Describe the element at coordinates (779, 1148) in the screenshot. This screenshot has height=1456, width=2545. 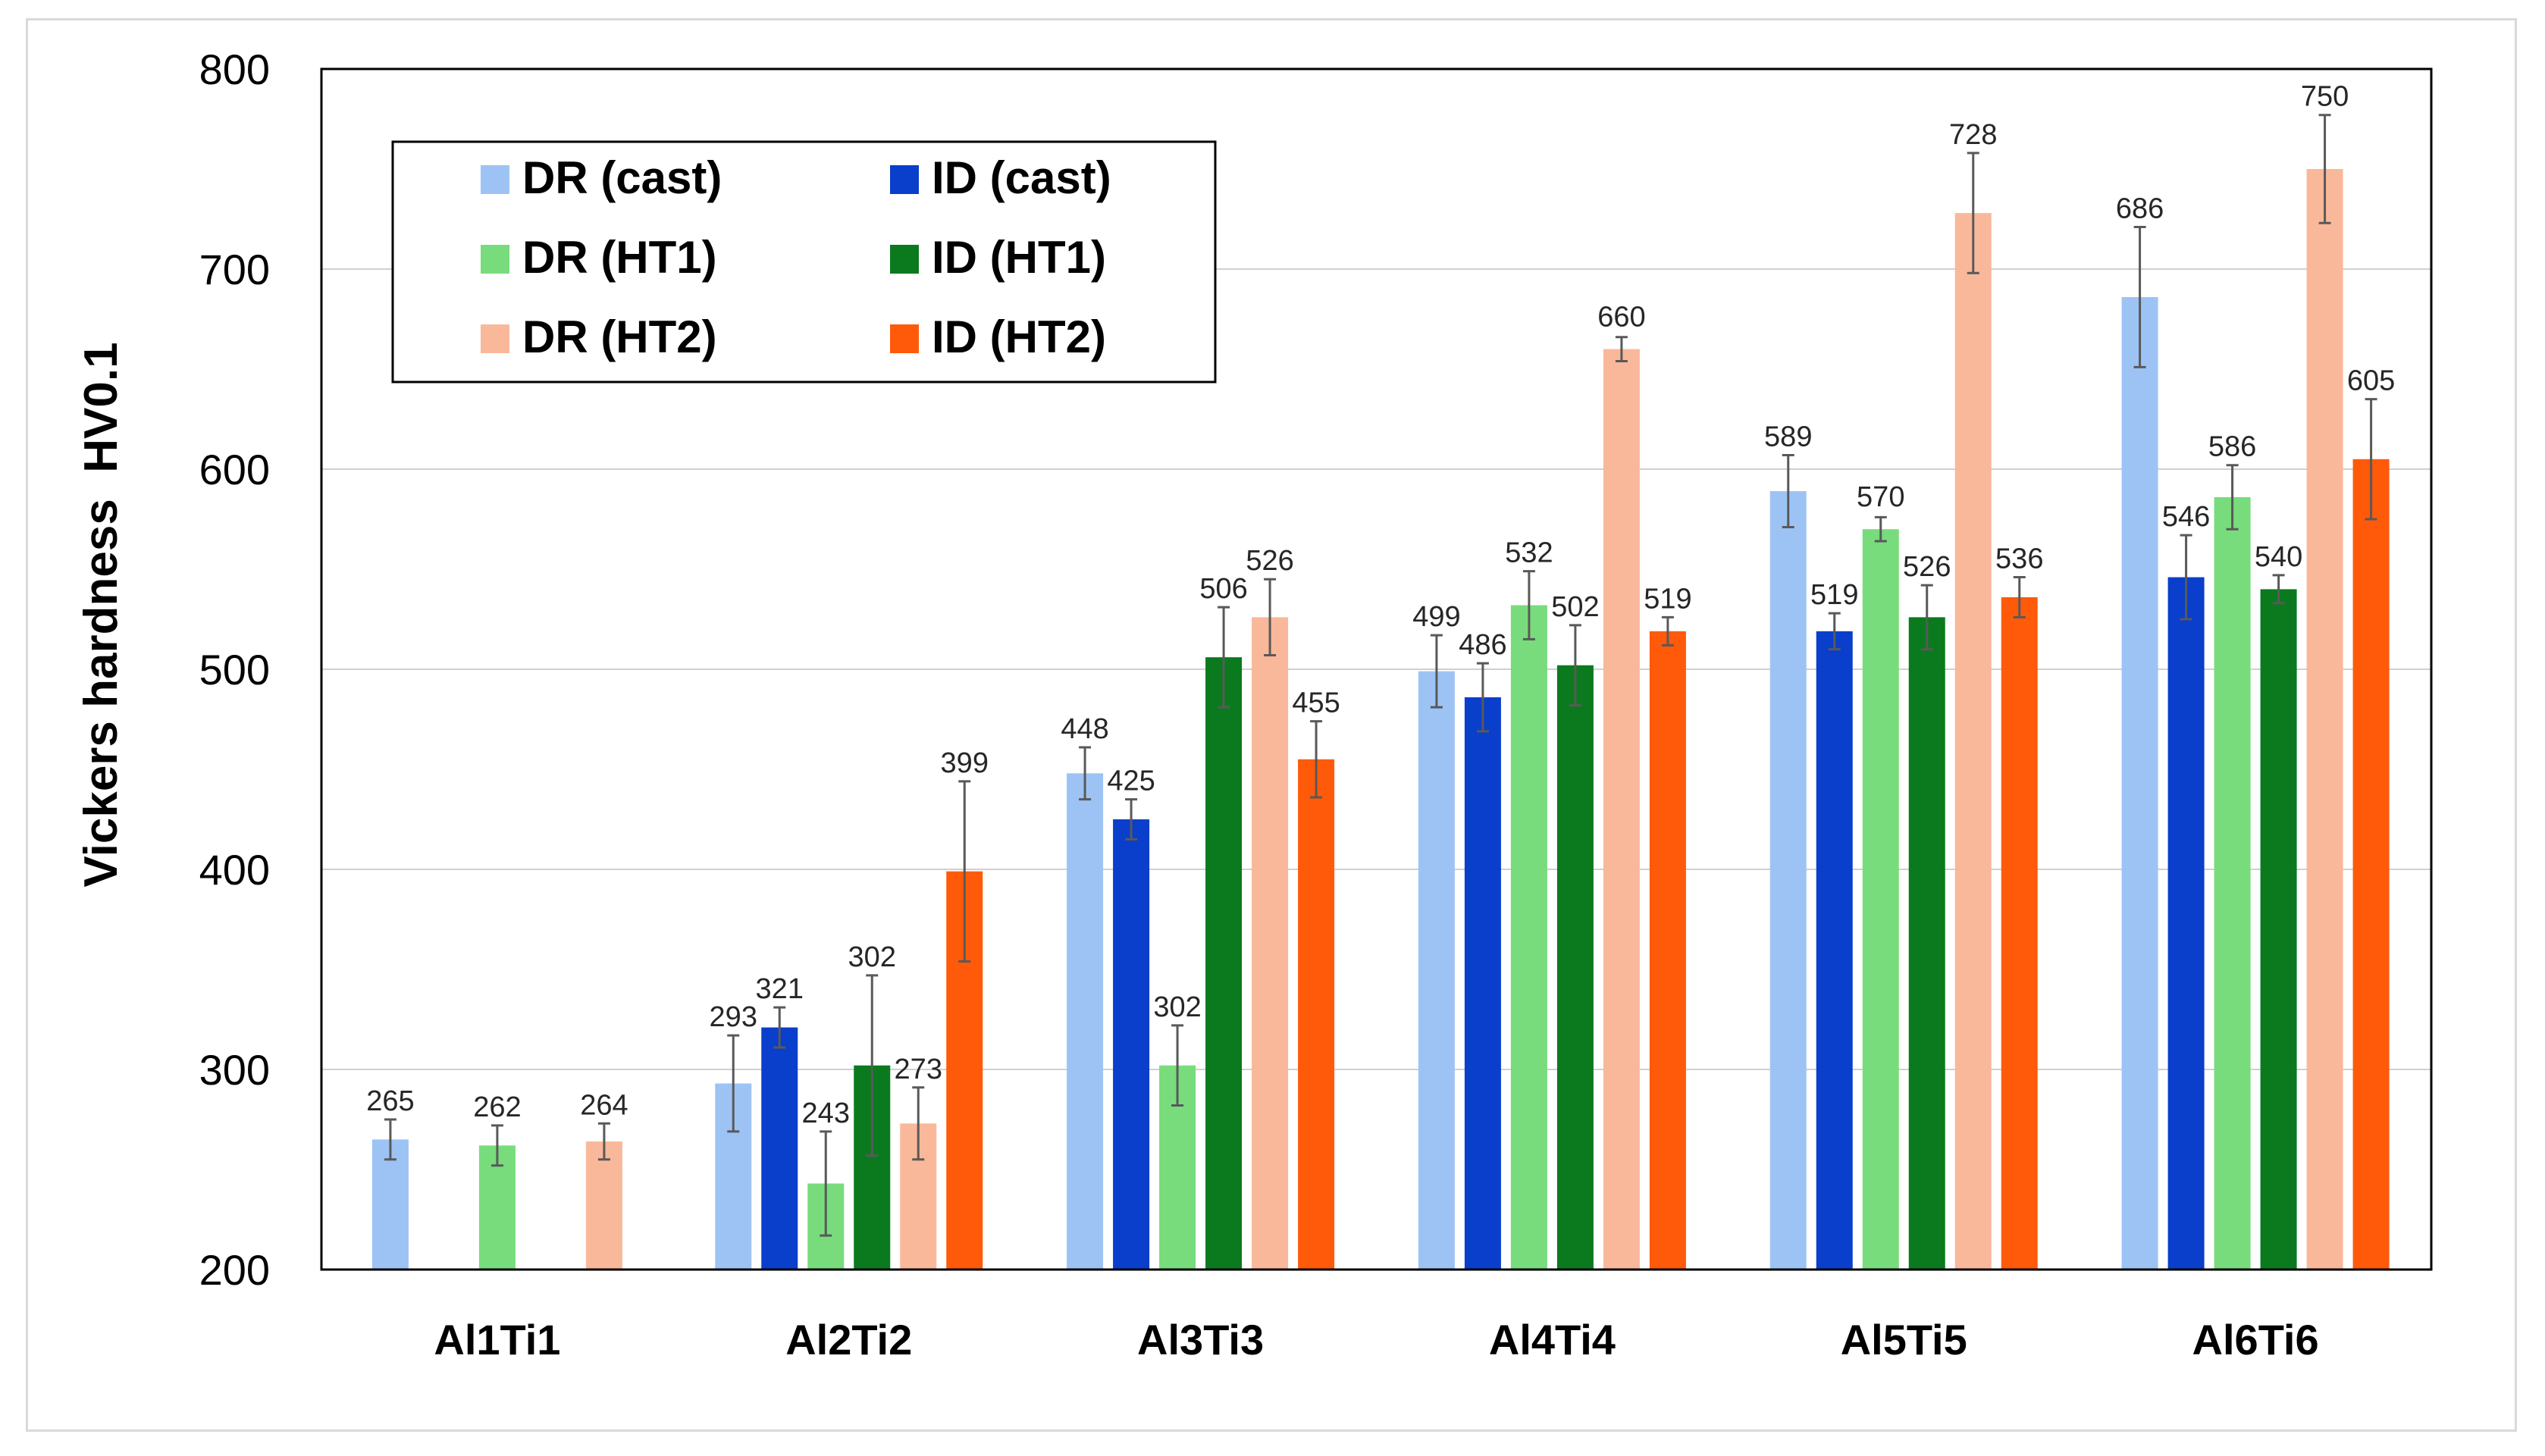
I see `bar-al2ti2-id-cast` at that location.